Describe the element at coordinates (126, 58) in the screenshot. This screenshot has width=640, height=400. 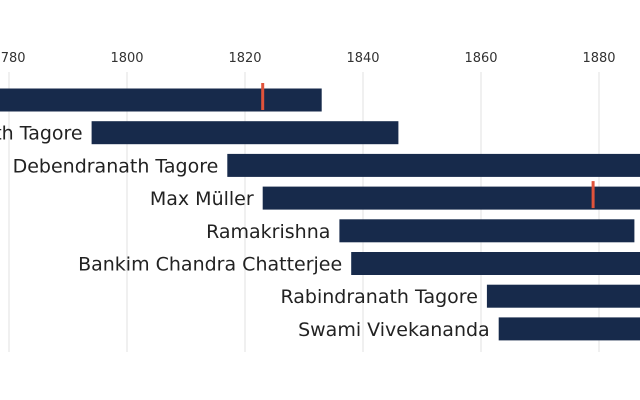
I see `x-tick-label-1800: 1800` at that location.